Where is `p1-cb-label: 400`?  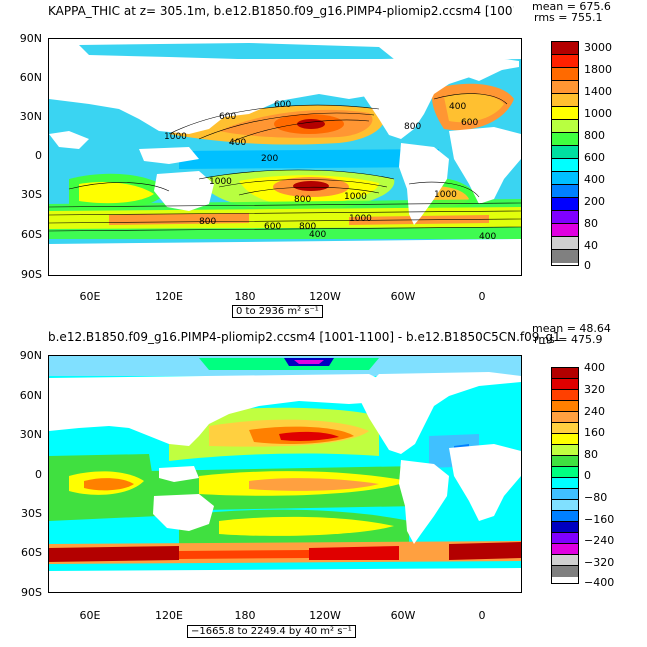 p1-cb-label: 400 is located at coordinates (594, 179).